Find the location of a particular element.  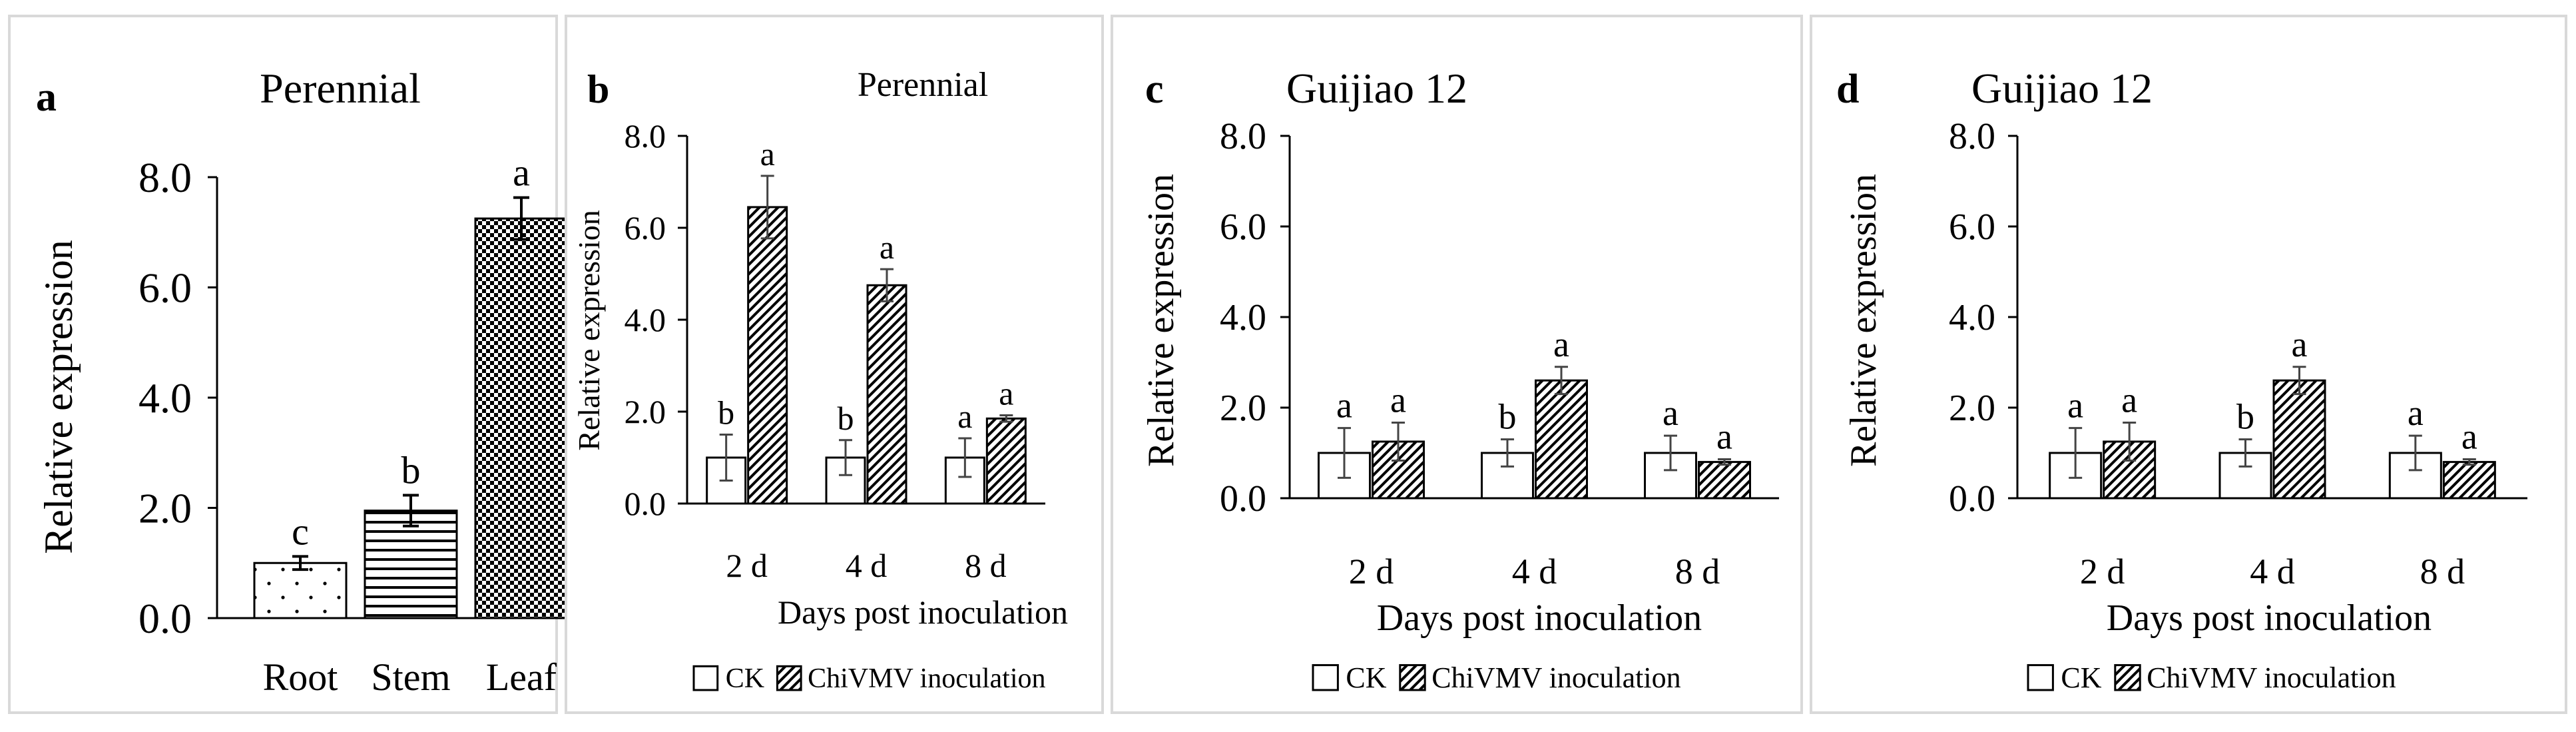

x-category-label: Leaf is located at coordinates (522, 677).